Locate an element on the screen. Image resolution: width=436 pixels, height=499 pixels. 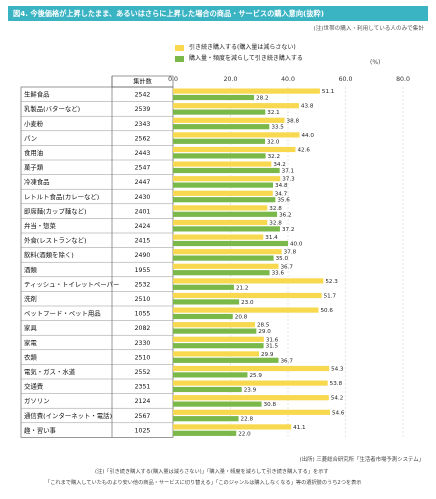
n-value-3: 2562 is located at coordinates (143, 138).